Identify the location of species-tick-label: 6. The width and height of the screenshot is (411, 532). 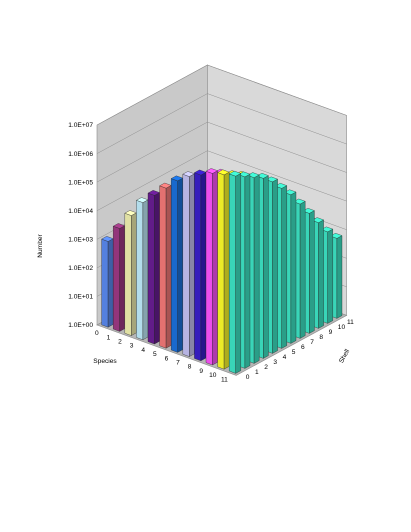
(167, 358).